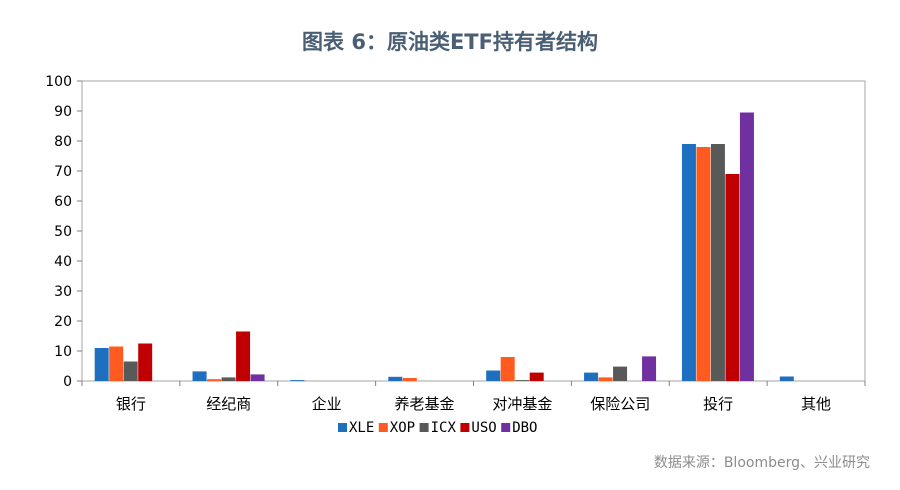 The image size is (900, 490). What do you see at coordinates (522, 404) in the screenshot?
I see `x-category-label: 对冲基金` at bounding box center [522, 404].